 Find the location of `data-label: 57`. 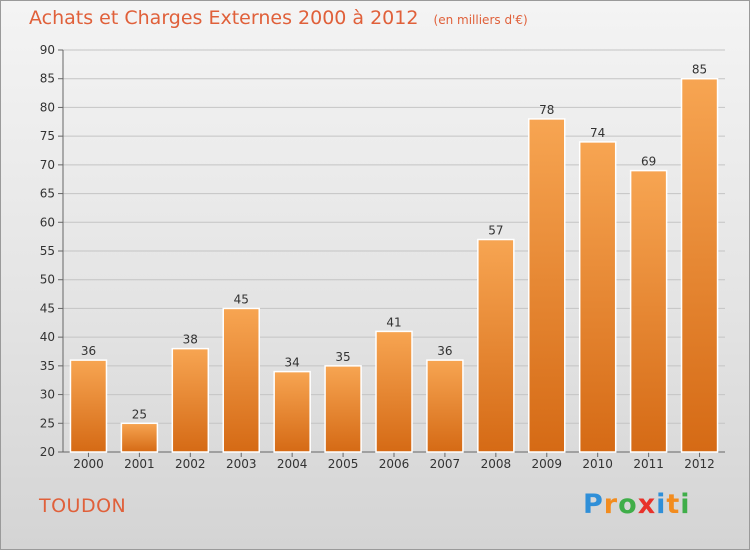

data-label: 57 is located at coordinates (495, 231).